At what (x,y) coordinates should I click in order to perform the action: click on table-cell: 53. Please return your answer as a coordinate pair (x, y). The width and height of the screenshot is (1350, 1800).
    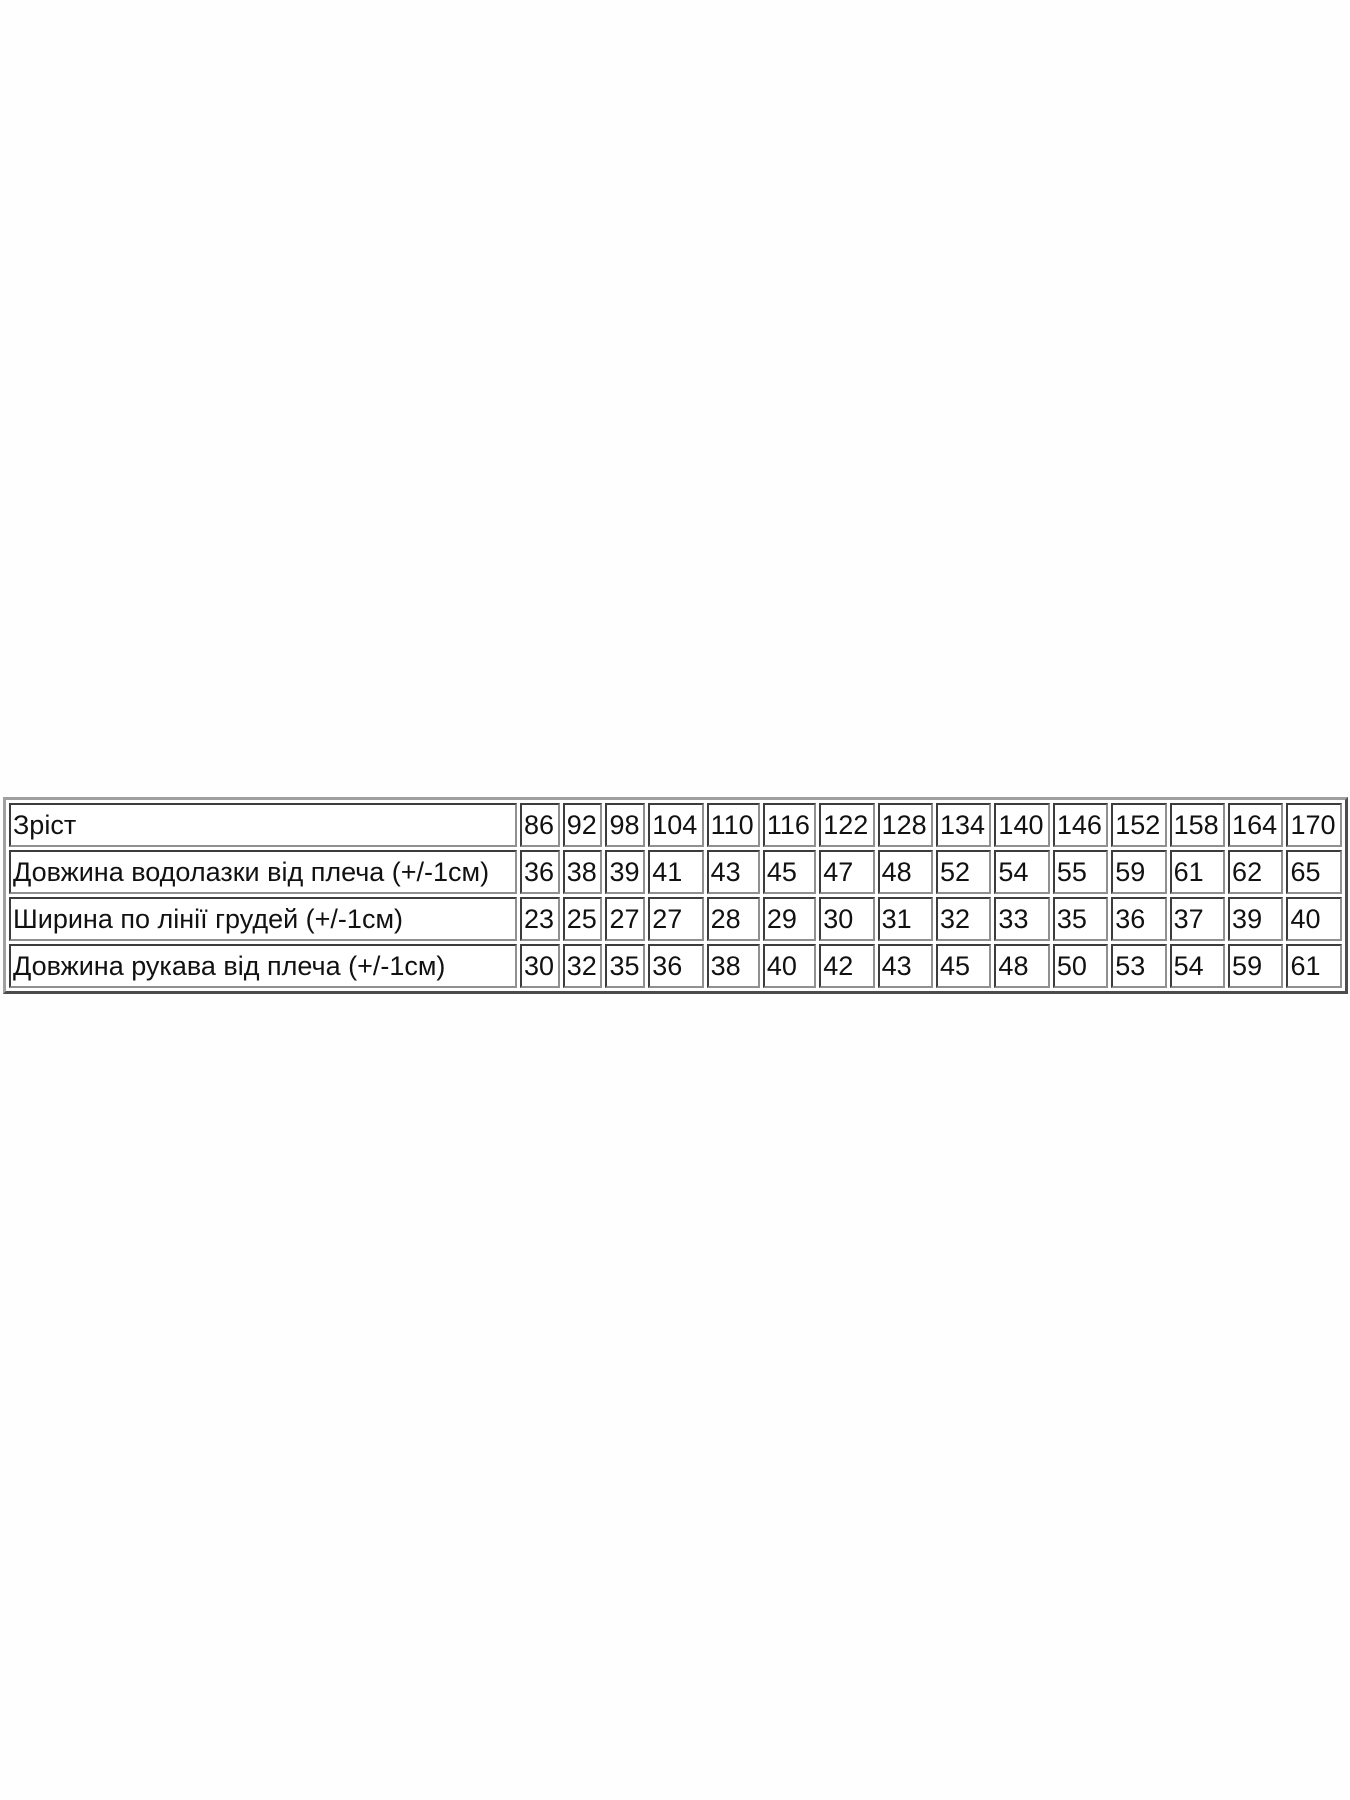
    Looking at the image, I should click on (1139, 966).